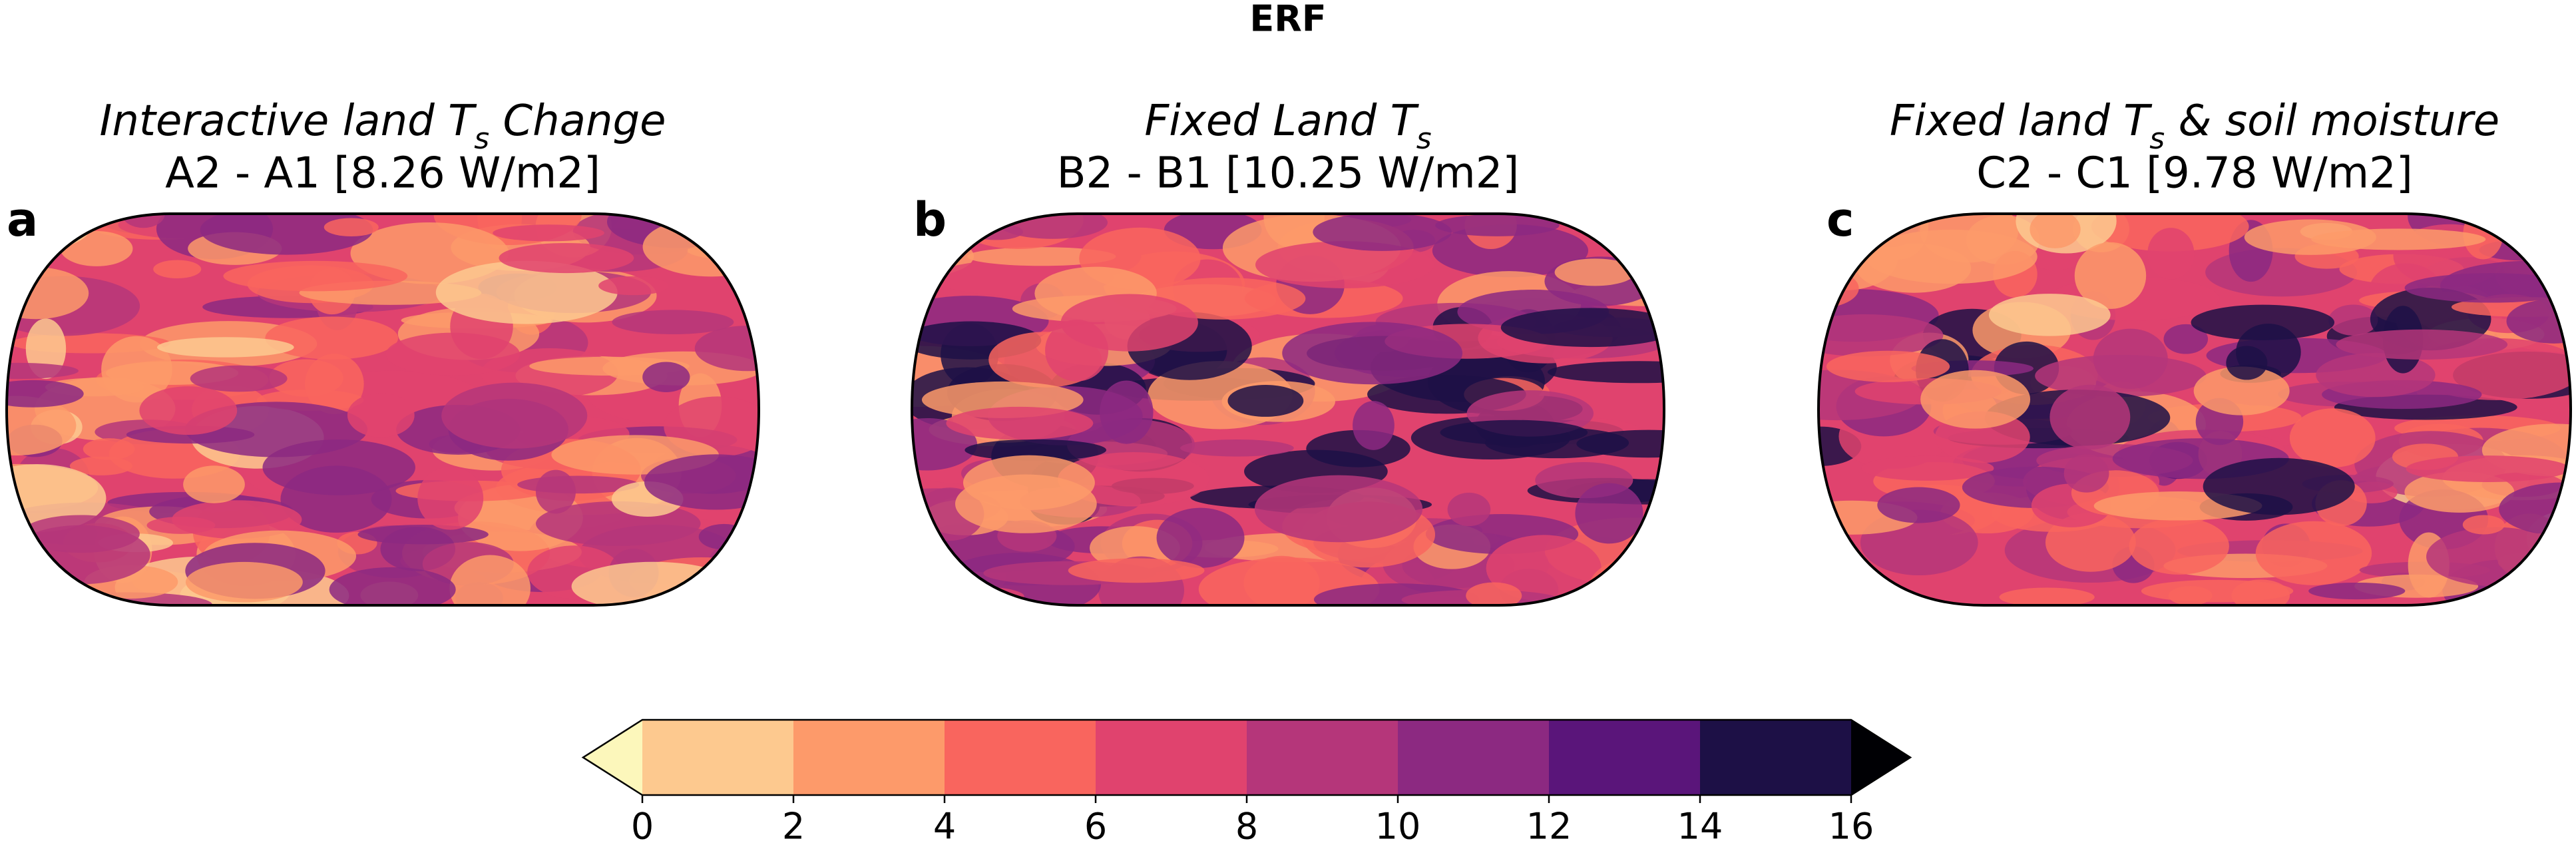 The width and height of the screenshot is (2576, 845). I want to click on panel-title: Fixed land Ts & soil moisture, so click(2194, 126).